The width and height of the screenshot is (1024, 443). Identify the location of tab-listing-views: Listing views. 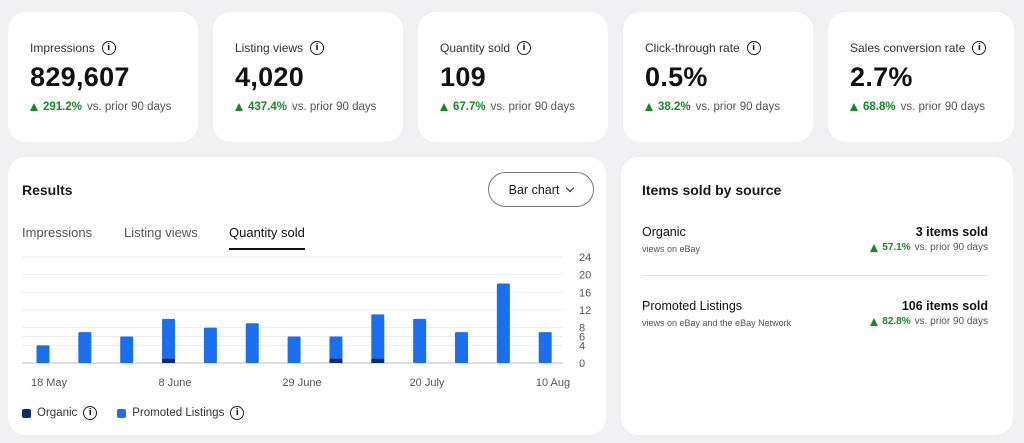
(161, 232).